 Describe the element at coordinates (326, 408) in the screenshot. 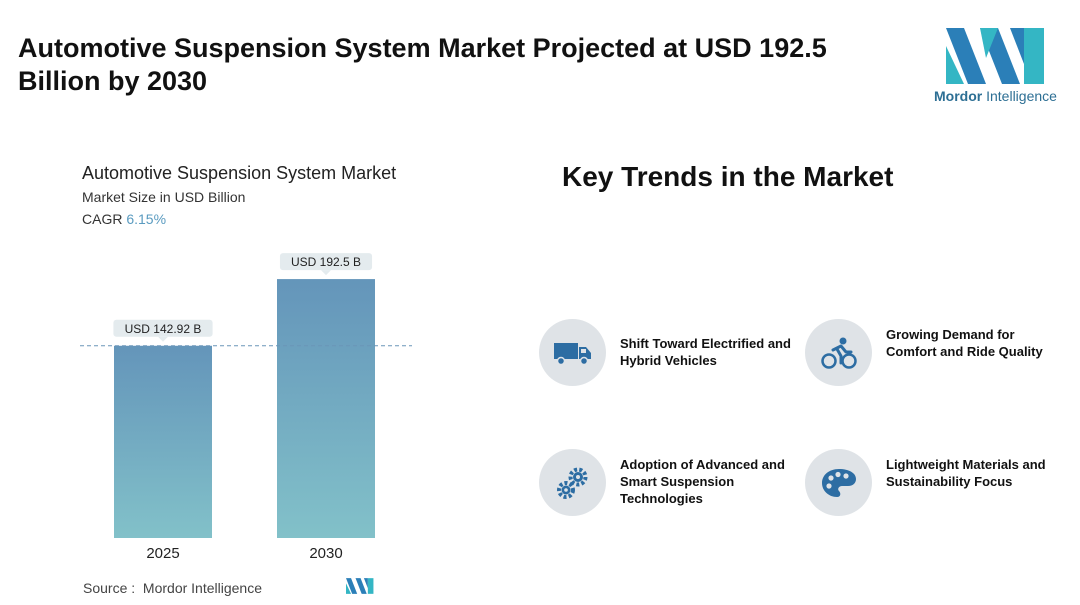

I see `bar-2030` at that location.